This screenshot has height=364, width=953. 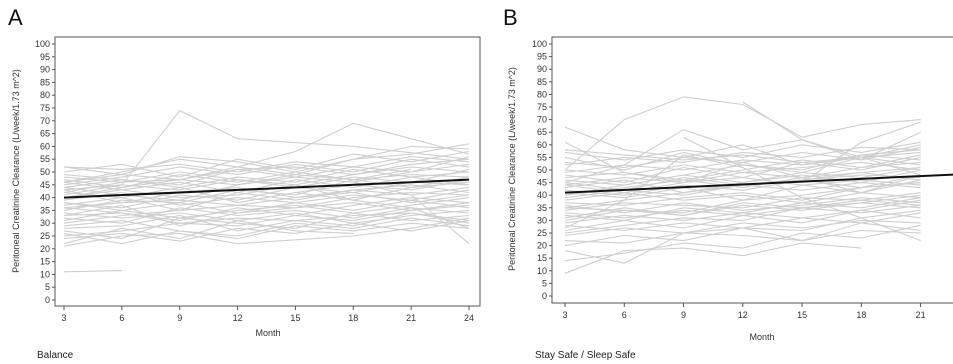 What do you see at coordinates (45, 210) in the screenshot?
I see `panel-a-y-tick-label: 35` at bounding box center [45, 210].